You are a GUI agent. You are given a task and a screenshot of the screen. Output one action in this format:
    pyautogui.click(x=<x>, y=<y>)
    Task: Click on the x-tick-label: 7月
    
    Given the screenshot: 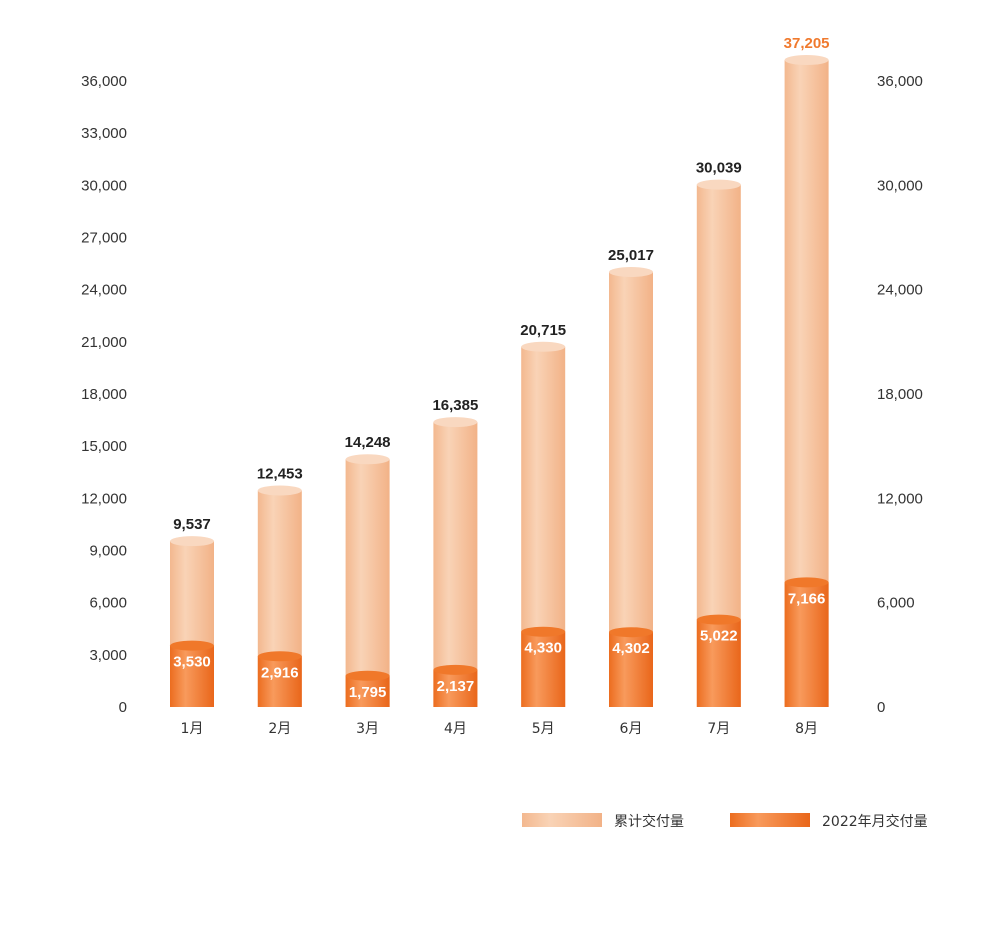 What is the action you would take?
    pyautogui.click(x=718, y=729)
    